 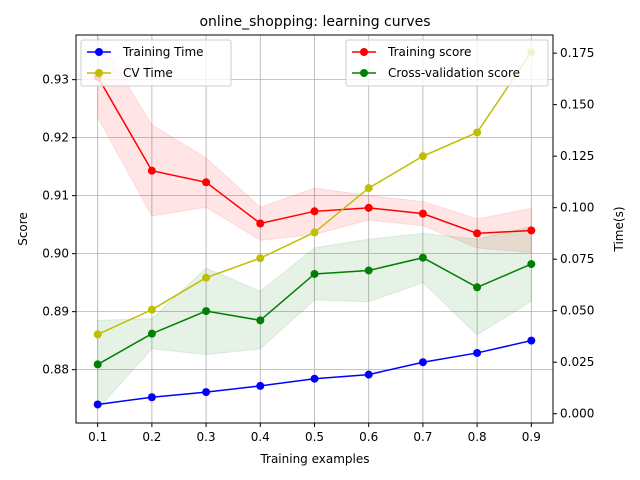 What do you see at coordinates (55, 254) in the screenshot?
I see `y-left-tick-label: 0.90` at bounding box center [55, 254].